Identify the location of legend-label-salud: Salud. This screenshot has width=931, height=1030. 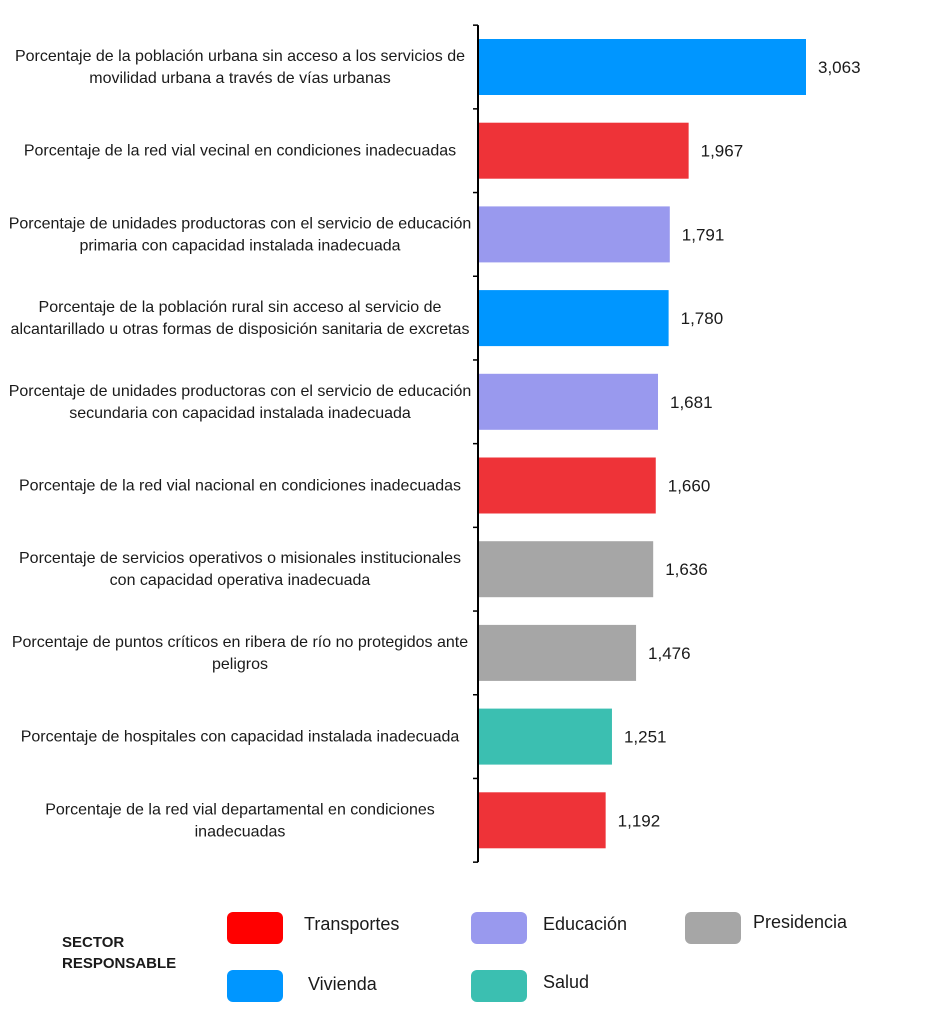
(566, 982).